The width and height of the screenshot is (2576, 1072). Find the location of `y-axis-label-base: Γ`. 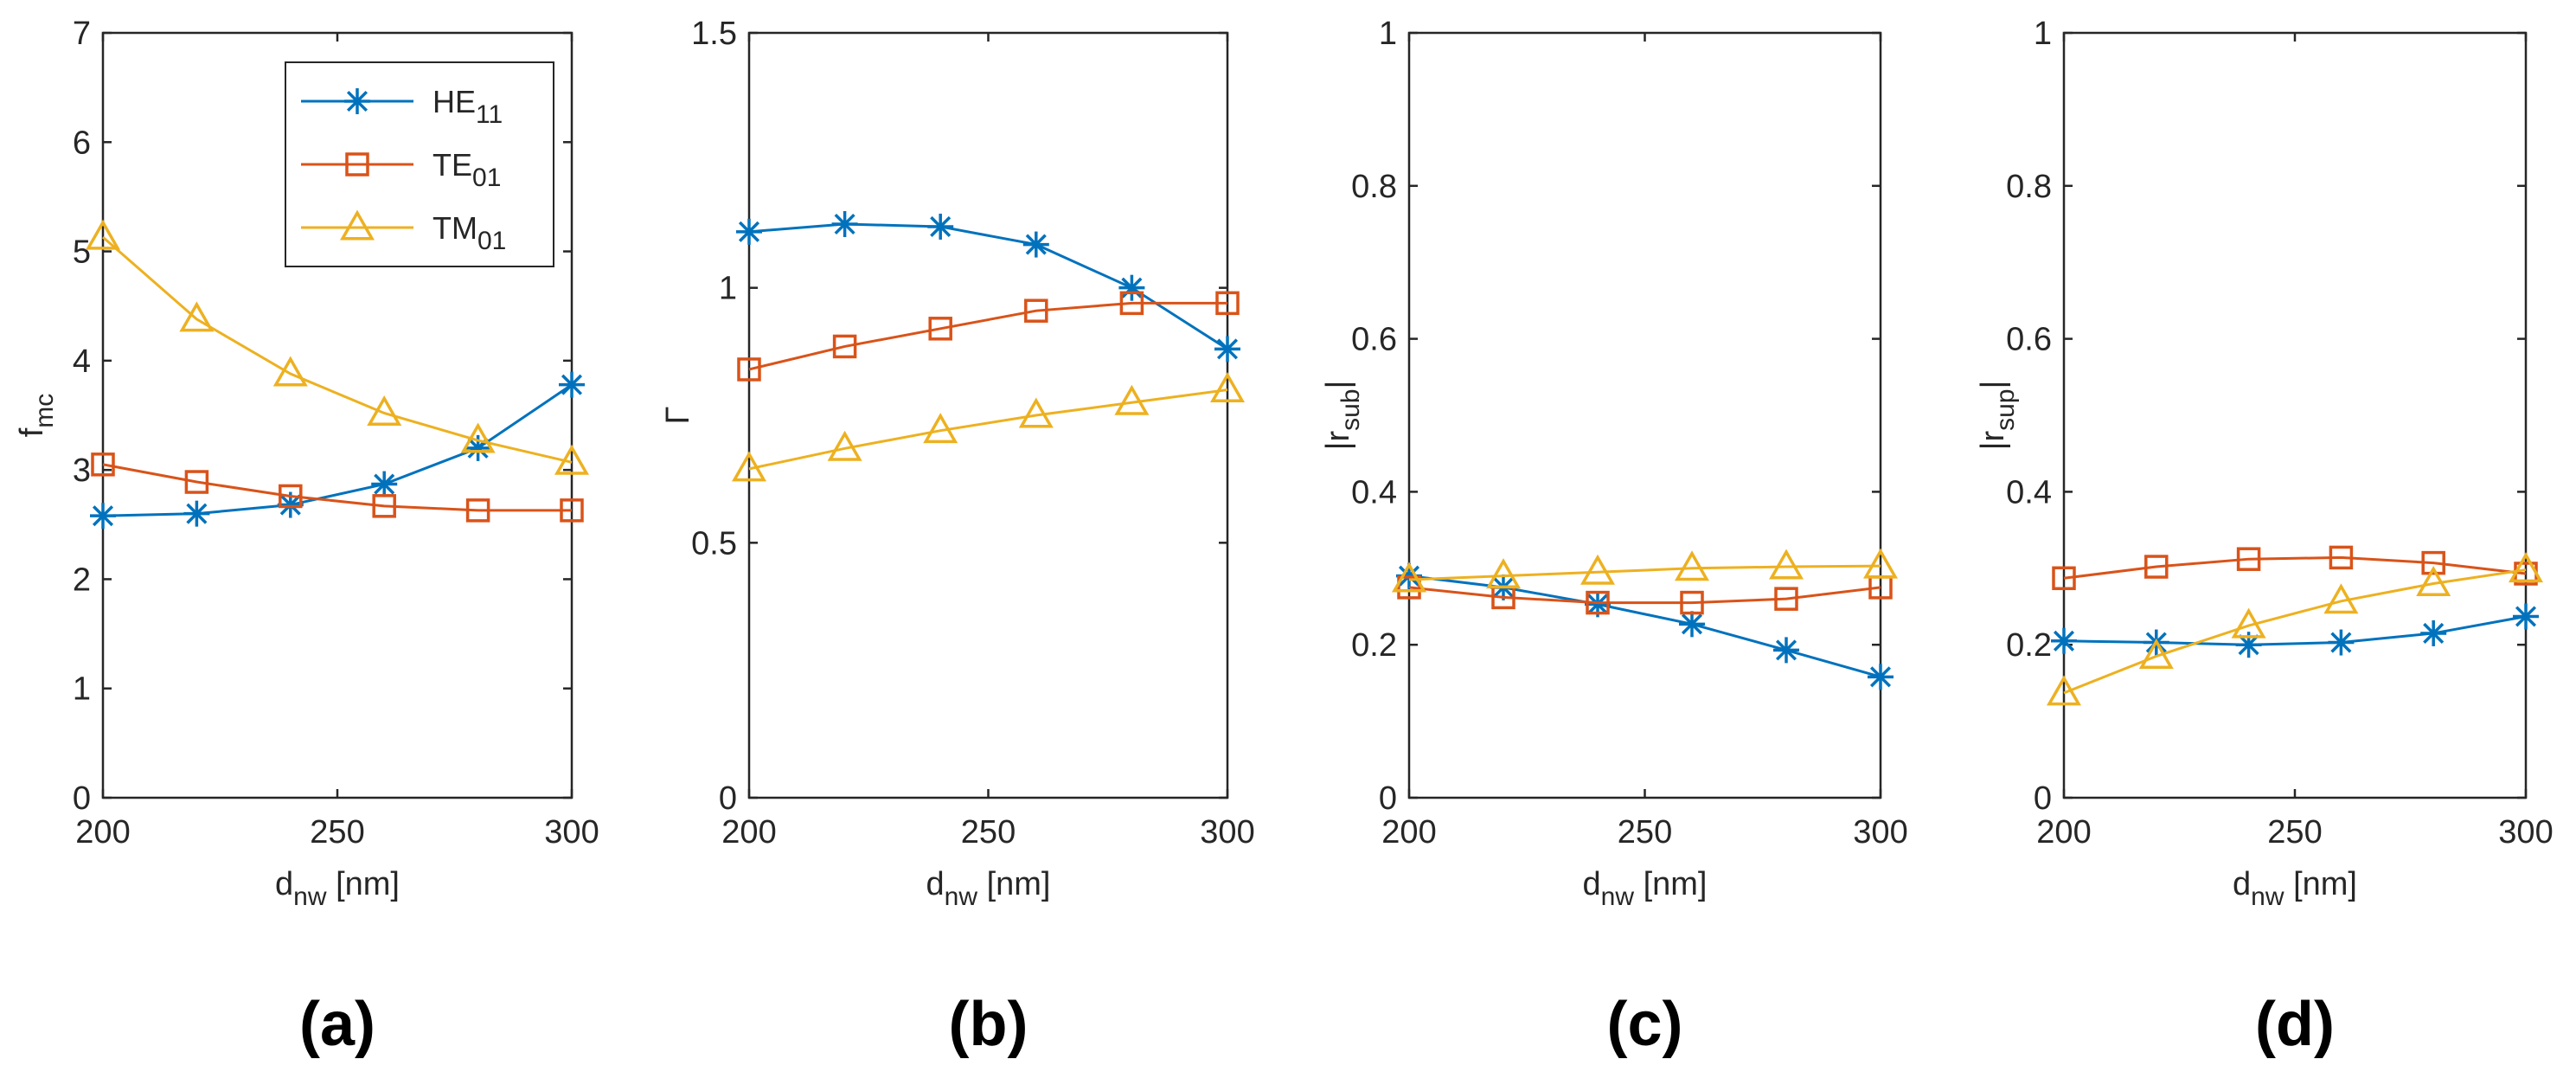

y-axis-label-base: Γ is located at coordinates (678, 416).